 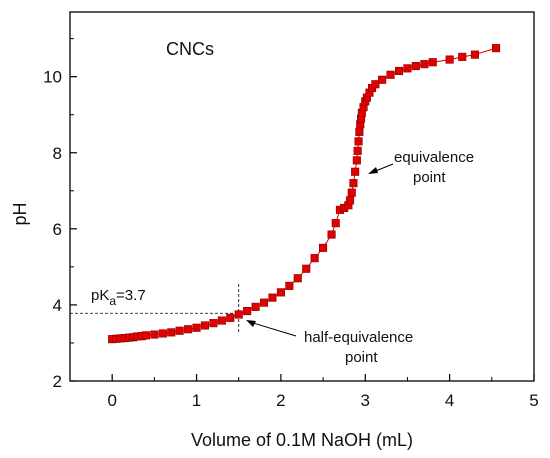 I want to click on y-tick-label: 6, so click(x=57, y=229).